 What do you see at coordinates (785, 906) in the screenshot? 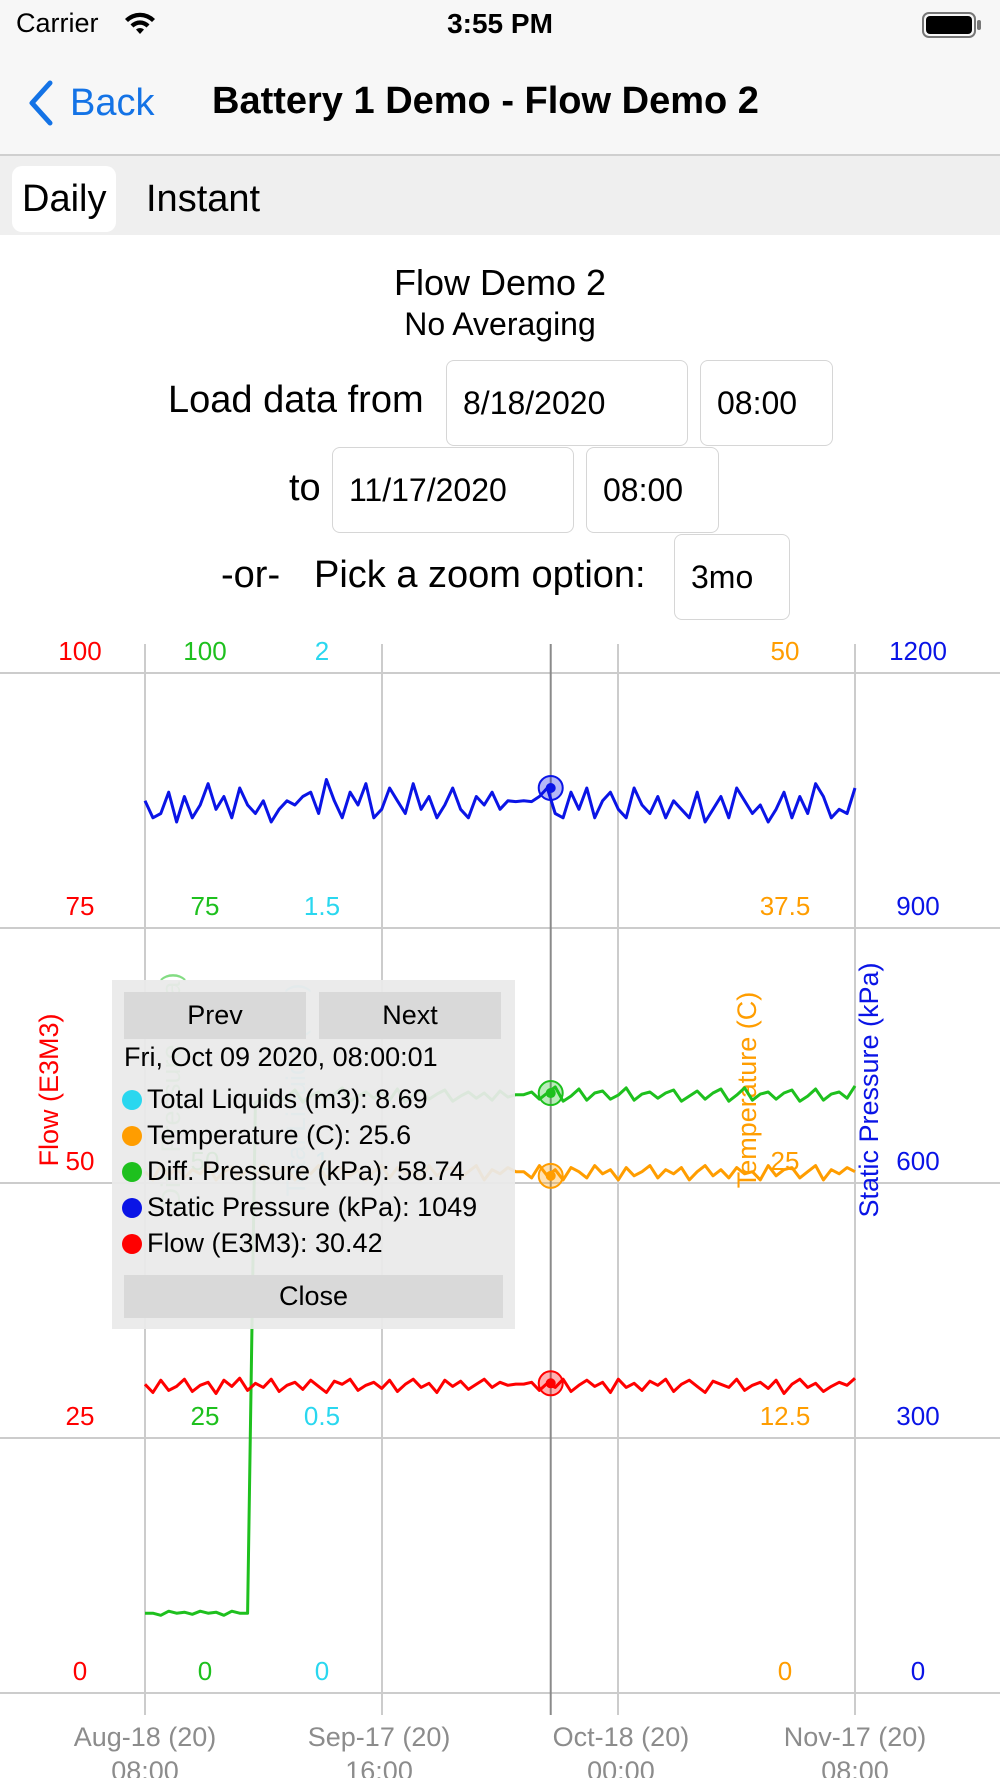
I see `axis-tick-label-temp: 37.5` at bounding box center [785, 906].